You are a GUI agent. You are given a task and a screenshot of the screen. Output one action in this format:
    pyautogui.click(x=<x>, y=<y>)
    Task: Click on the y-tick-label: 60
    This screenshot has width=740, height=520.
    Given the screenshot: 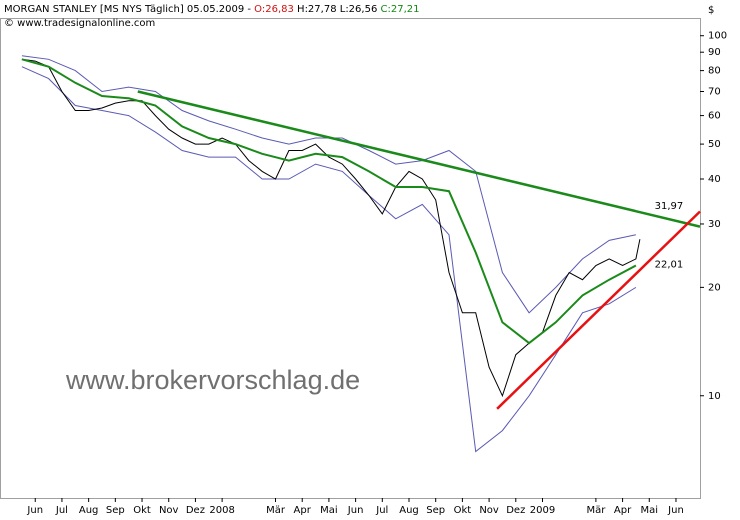 What is the action you would take?
    pyautogui.click(x=714, y=116)
    